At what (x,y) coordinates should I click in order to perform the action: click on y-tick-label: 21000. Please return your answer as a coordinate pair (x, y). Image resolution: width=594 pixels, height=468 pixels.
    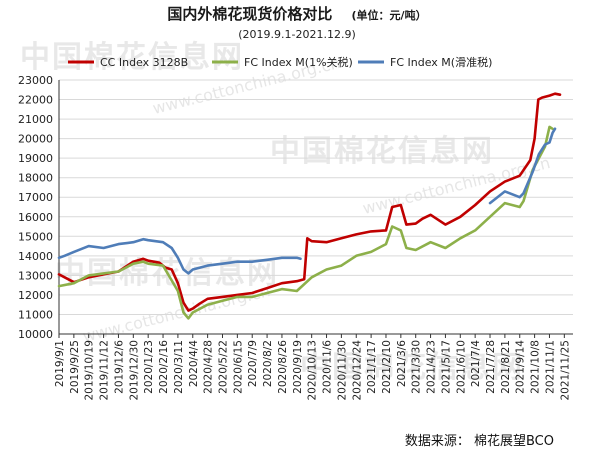
    Looking at the image, I should click on (35, 119).